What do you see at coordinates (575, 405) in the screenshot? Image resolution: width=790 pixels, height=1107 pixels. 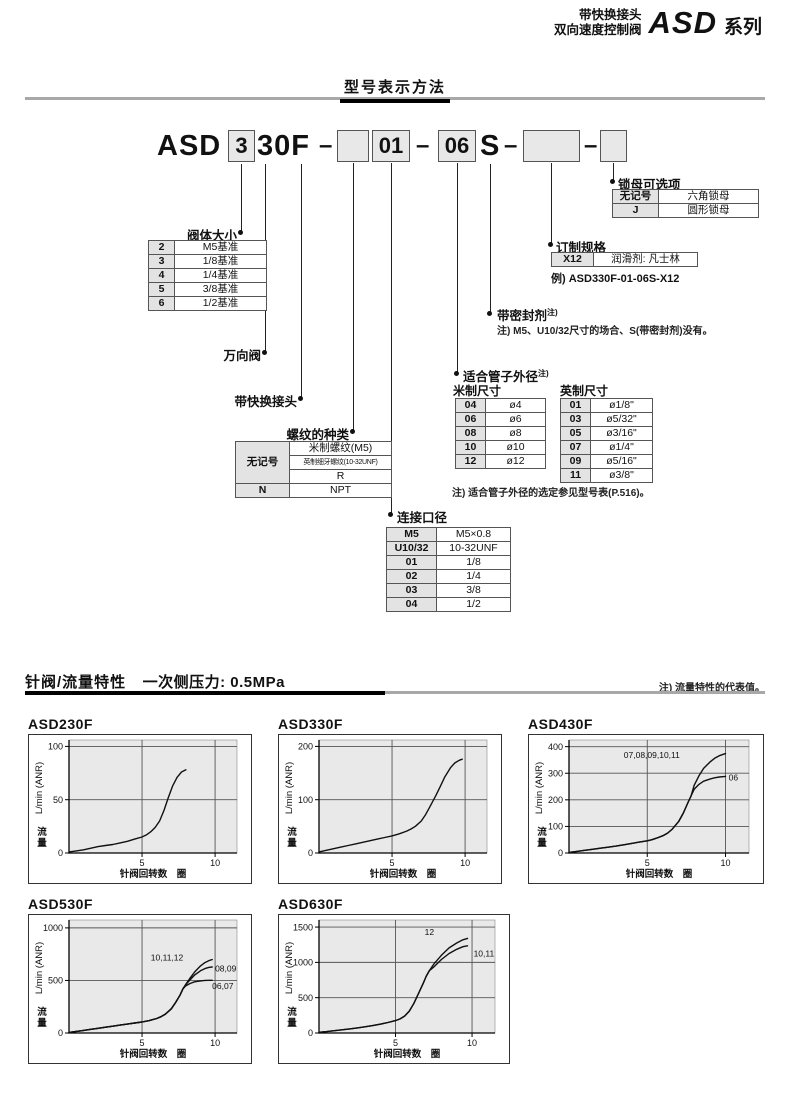 I see `table-key-cell: 01` at bounding box center [575, 405].